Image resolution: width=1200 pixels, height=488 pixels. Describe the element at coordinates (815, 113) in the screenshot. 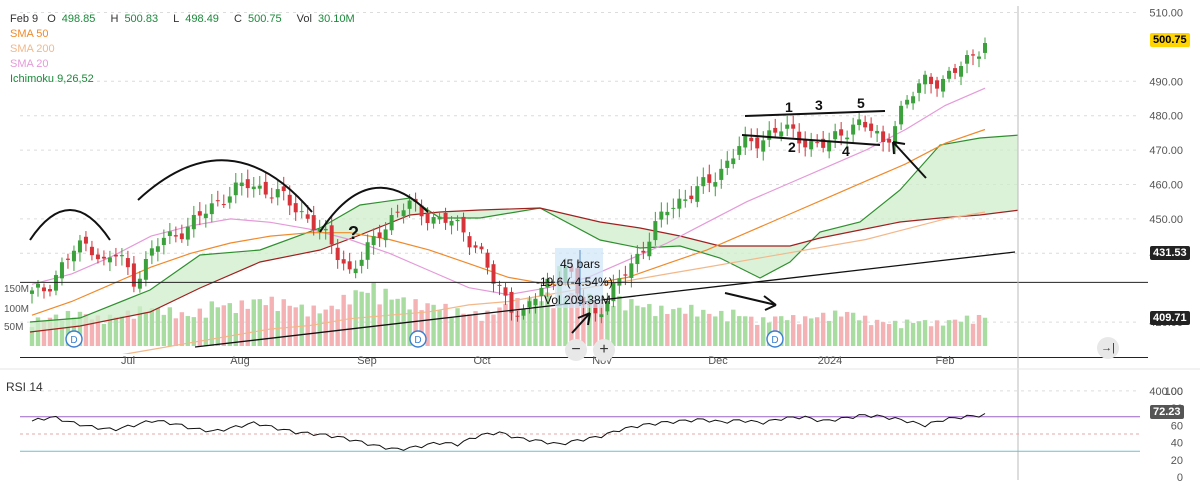

I see `trendline-upper` at that location.